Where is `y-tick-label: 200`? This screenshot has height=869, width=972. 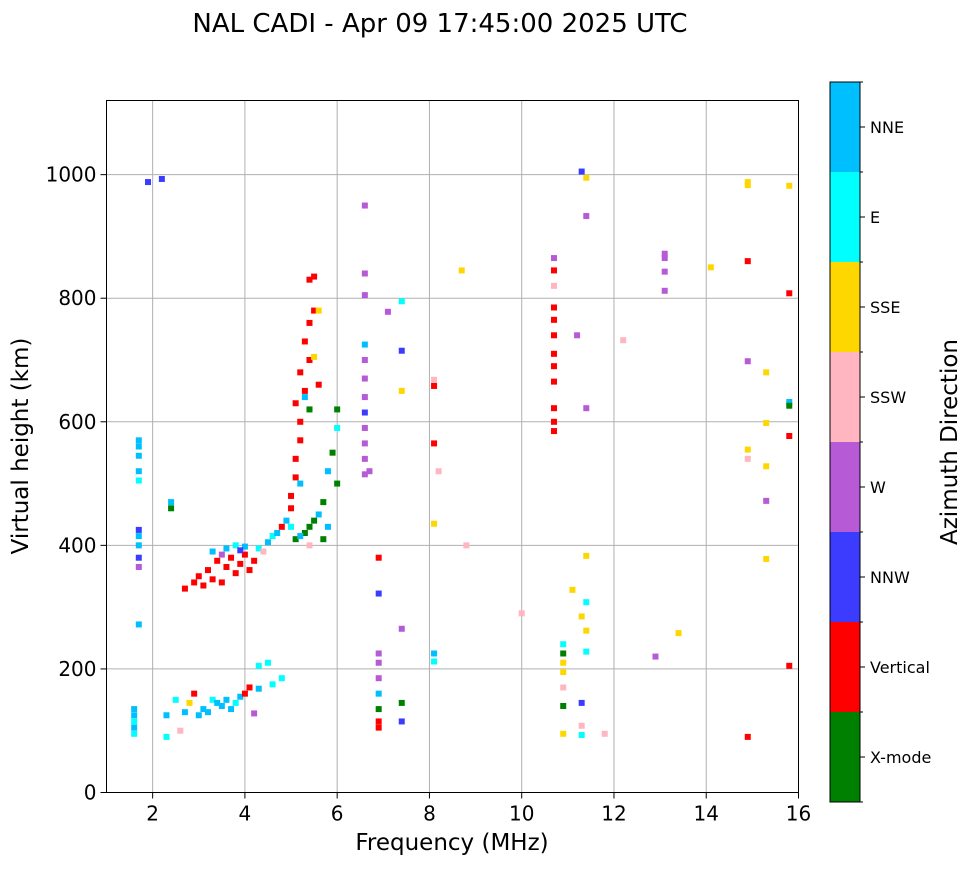 y-tick-label: 200 is located at coordinates (77, 669).